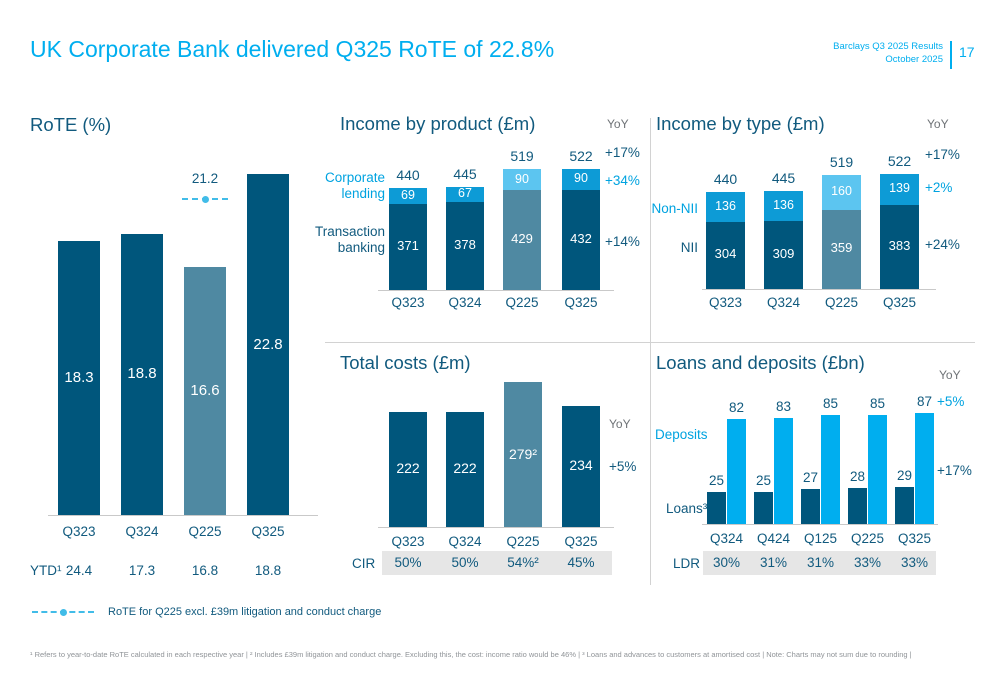 This screenshot has height=685, width=1000. I want to click on income_by_type-total-Q225: 519, so click(841, 161).